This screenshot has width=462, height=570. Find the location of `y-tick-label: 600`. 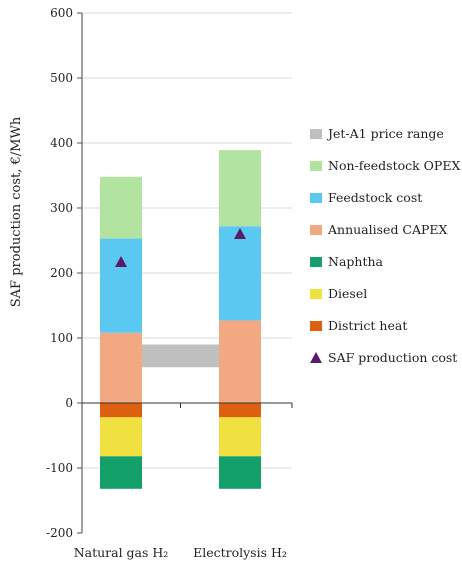

y-tick-label: 600 is located at coordinates (61, 13).